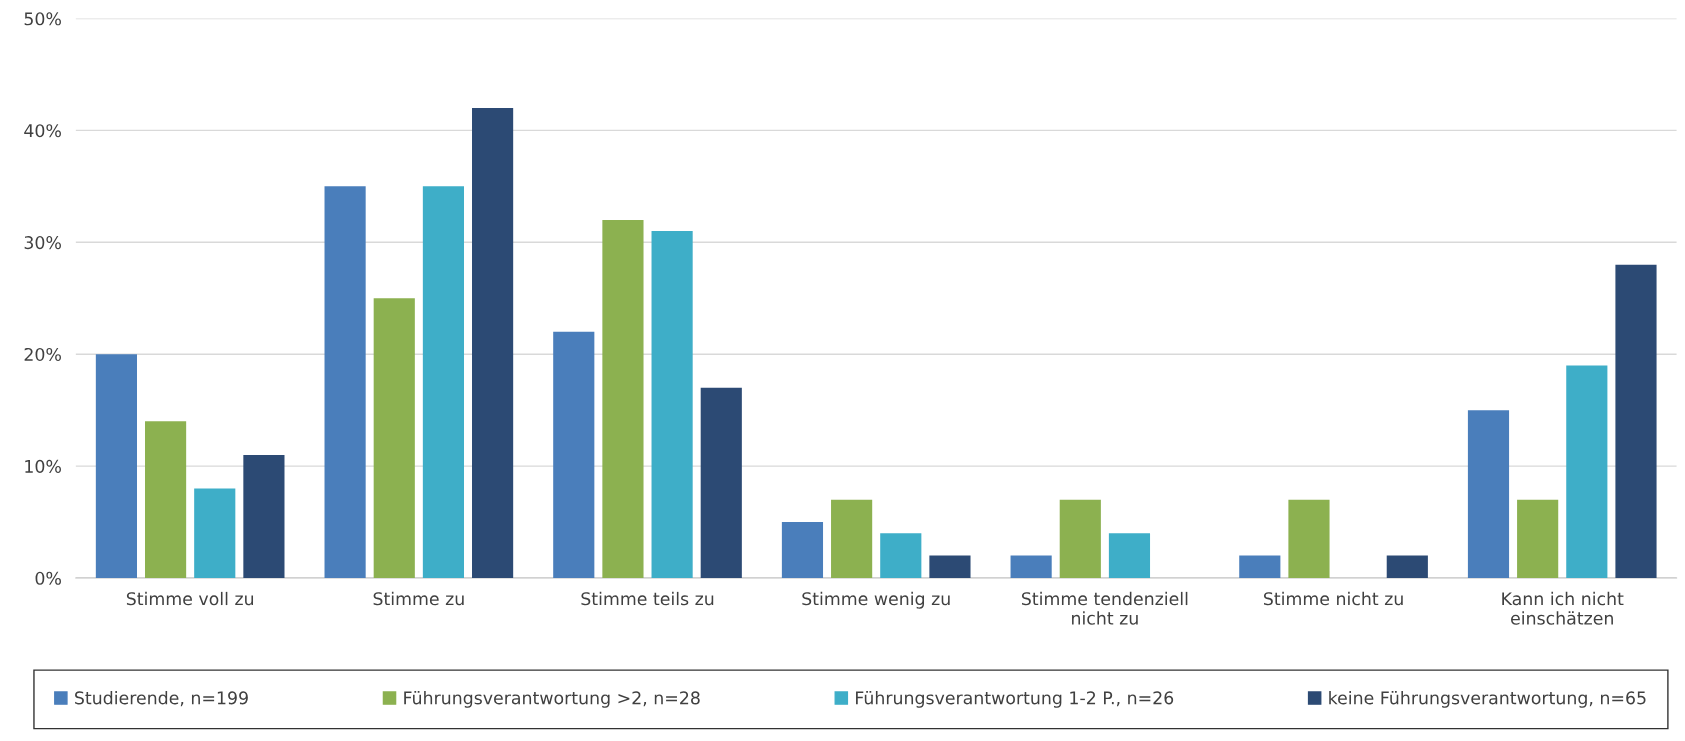  What do you see at coordinates (647, 598) in the screenshot?
I see `x-tick-label: Stimme teils zu` at bounding box center [647, 598].